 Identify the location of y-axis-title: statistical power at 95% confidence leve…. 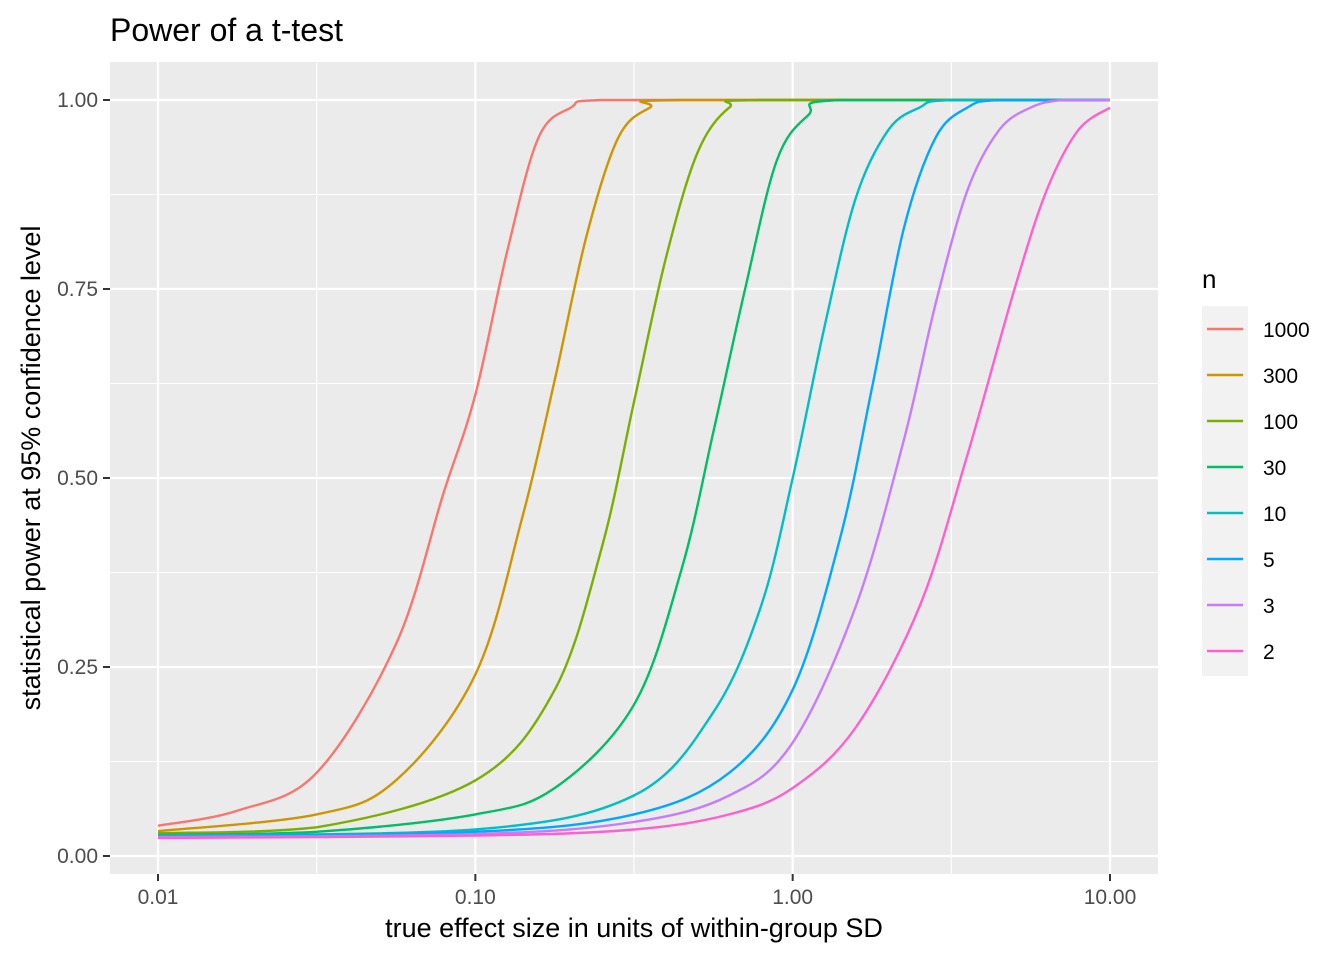
(31, 468).